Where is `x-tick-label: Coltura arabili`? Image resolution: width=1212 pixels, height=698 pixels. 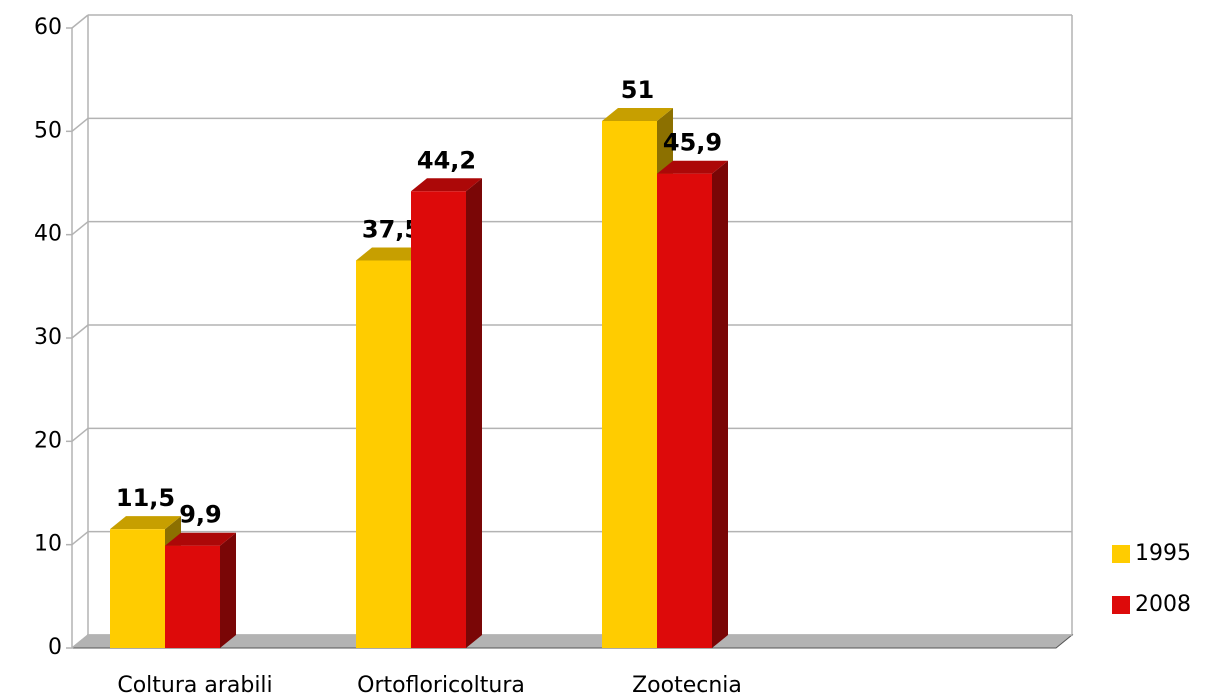 x-tick-label: Coltura arabili is located at coordinates (194, 685).